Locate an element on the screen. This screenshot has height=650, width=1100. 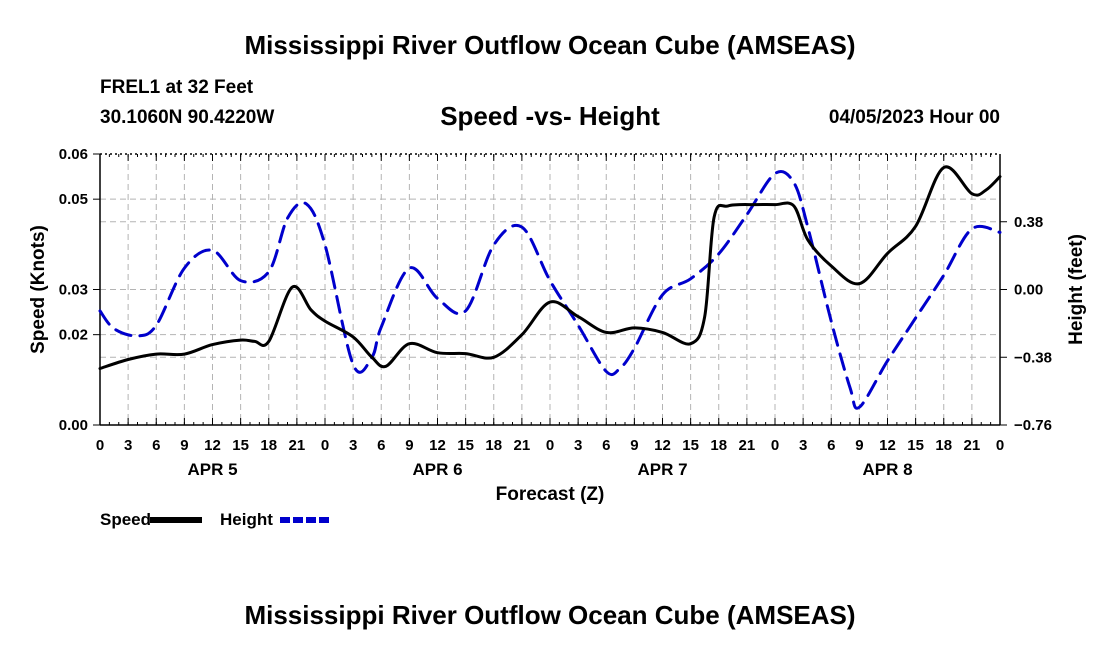
station-label: FREL1 at 32 Feet is located at coordinates (177, 87).